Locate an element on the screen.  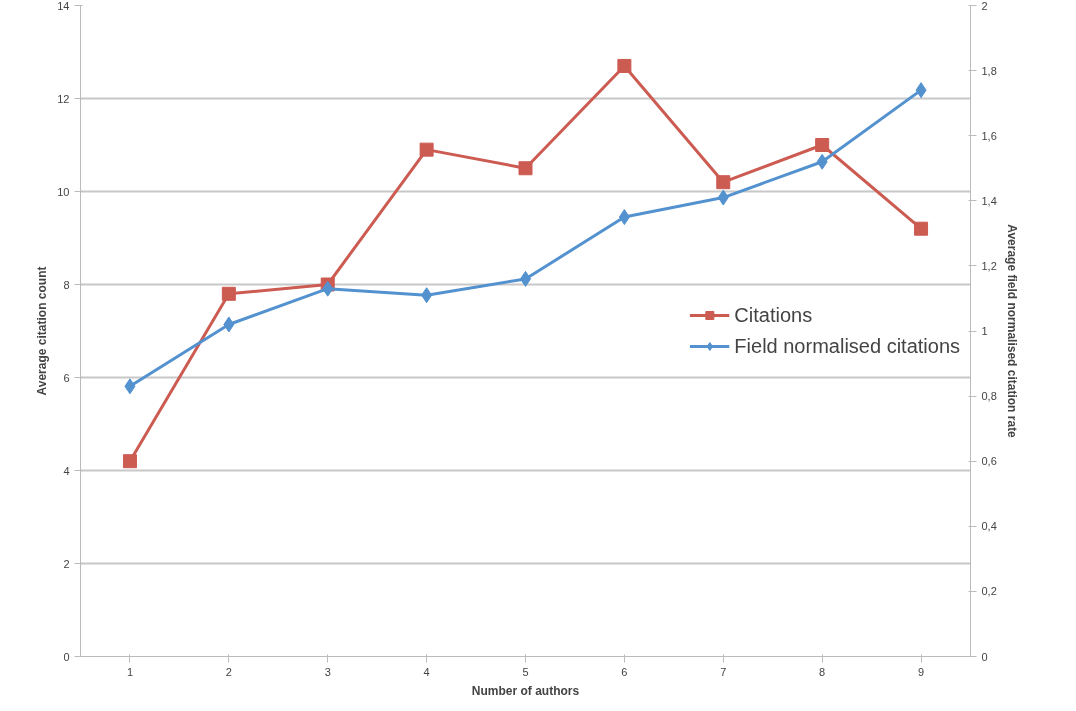
y-tick-label: 8 is located at coordinates (66, 284).